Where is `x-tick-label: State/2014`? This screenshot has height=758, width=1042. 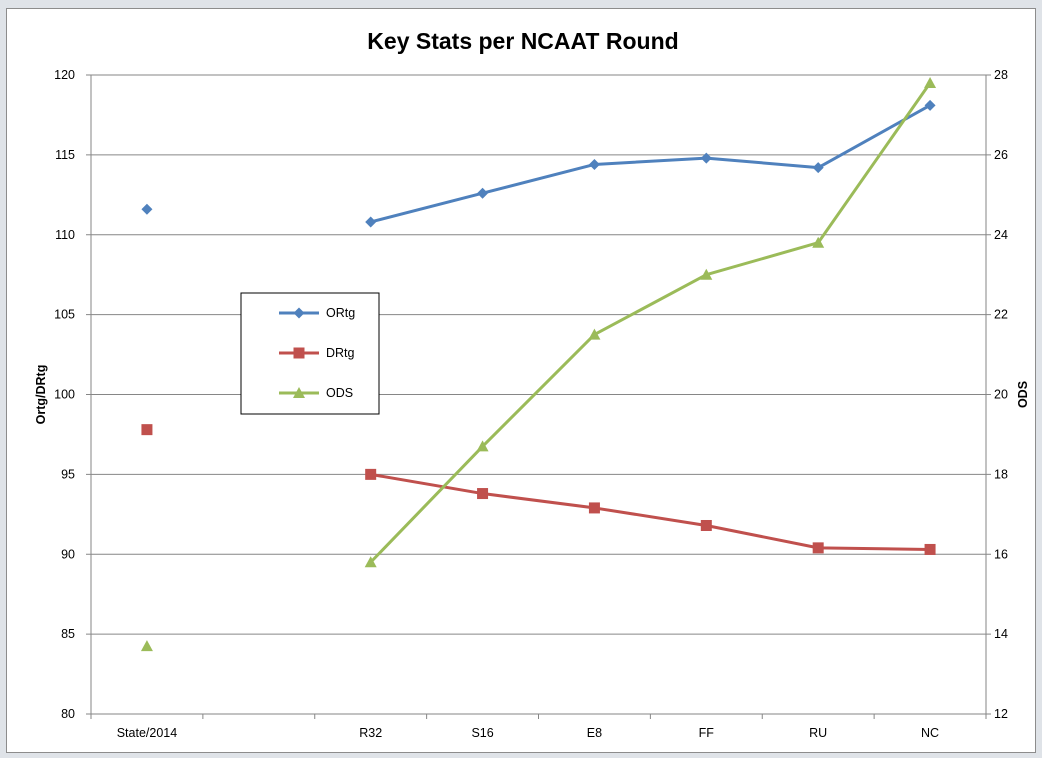 x-tick-label: State/2014 is located at coordinates (147, 733).